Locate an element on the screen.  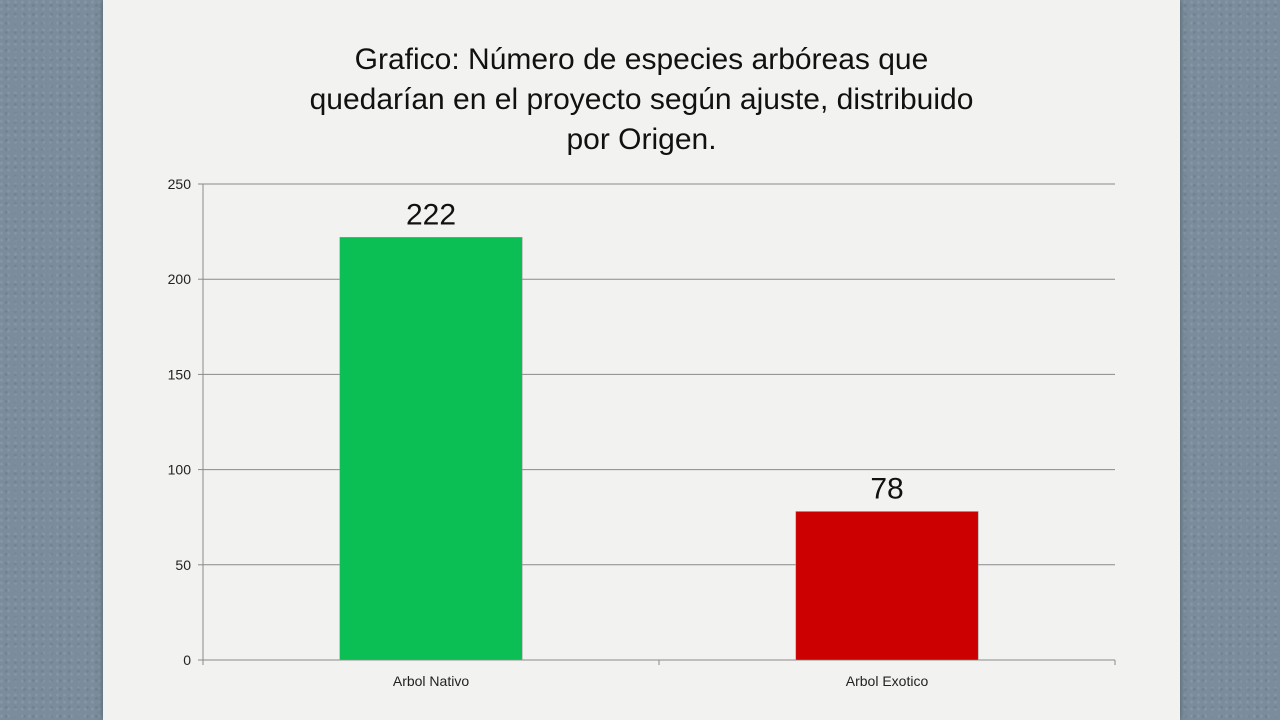
y-tick-label: 150 is located at coordinates (180, 374).